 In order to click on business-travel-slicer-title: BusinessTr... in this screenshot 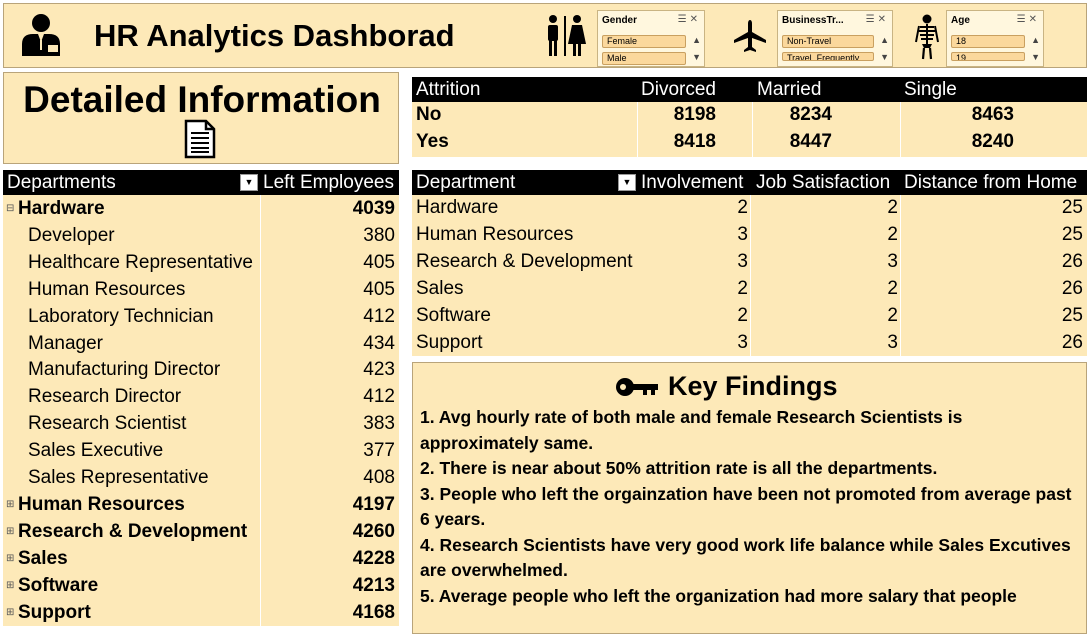, I will do `click(813, 20)`.